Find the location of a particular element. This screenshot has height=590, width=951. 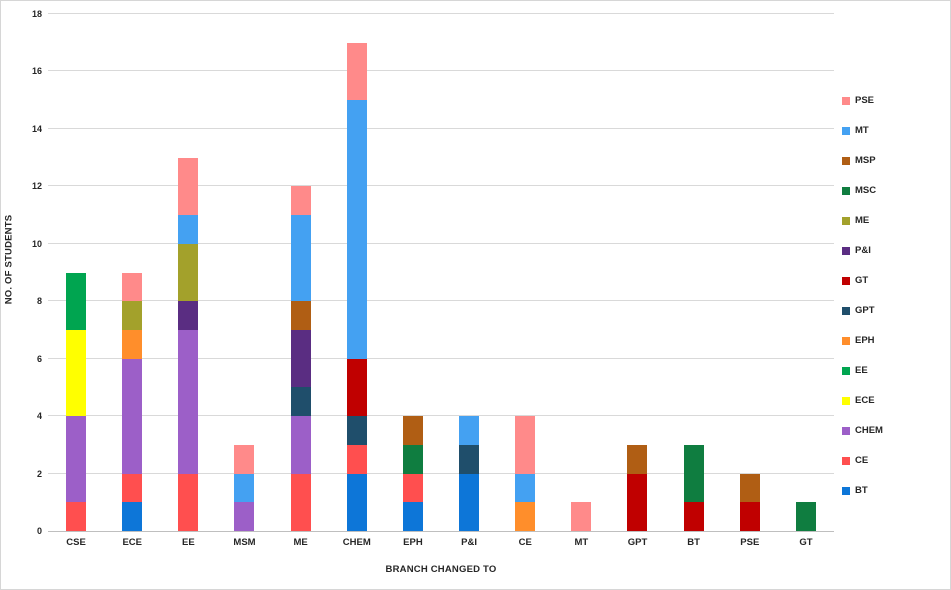

x-tick-label: P&I is located at coordinates (469, 542).